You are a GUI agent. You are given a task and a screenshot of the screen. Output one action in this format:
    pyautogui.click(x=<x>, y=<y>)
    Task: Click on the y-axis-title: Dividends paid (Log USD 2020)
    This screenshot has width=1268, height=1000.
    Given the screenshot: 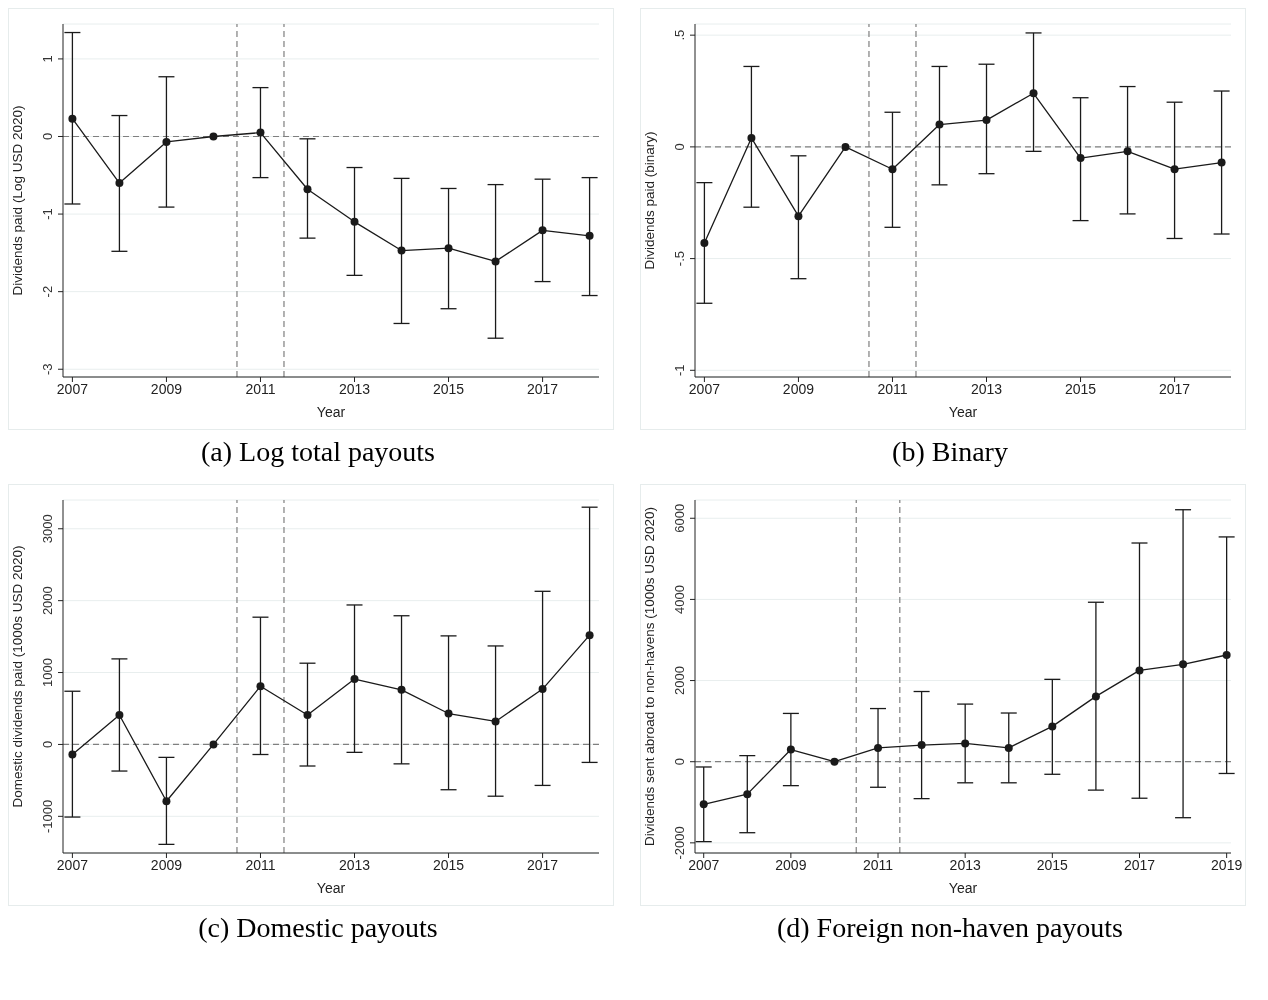 What is the action you would take?
    pyautogui.click(x=17, y=200)
    